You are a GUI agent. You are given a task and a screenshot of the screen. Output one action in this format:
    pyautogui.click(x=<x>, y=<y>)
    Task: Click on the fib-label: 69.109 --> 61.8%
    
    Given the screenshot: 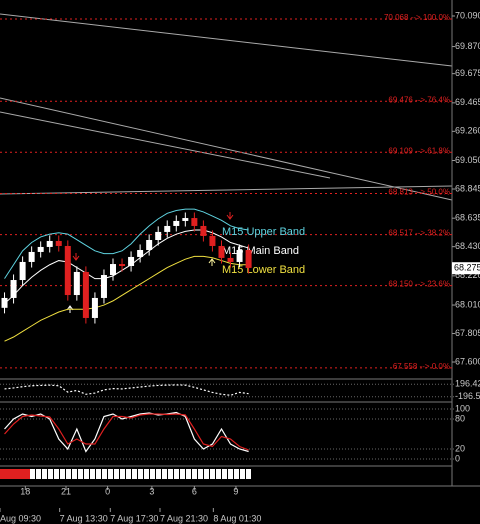 What is the action you would take?
    pyautogui.click(x=419, y=150)
    